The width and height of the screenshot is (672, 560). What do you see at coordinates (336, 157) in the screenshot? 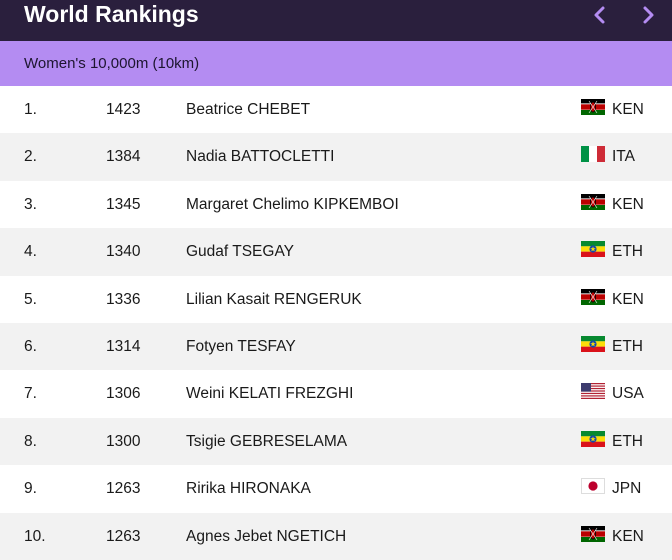
I see `ranking-row: 2. 1384 Nadia BATTOCLETTI ITA` at bounding box center [336, 157].